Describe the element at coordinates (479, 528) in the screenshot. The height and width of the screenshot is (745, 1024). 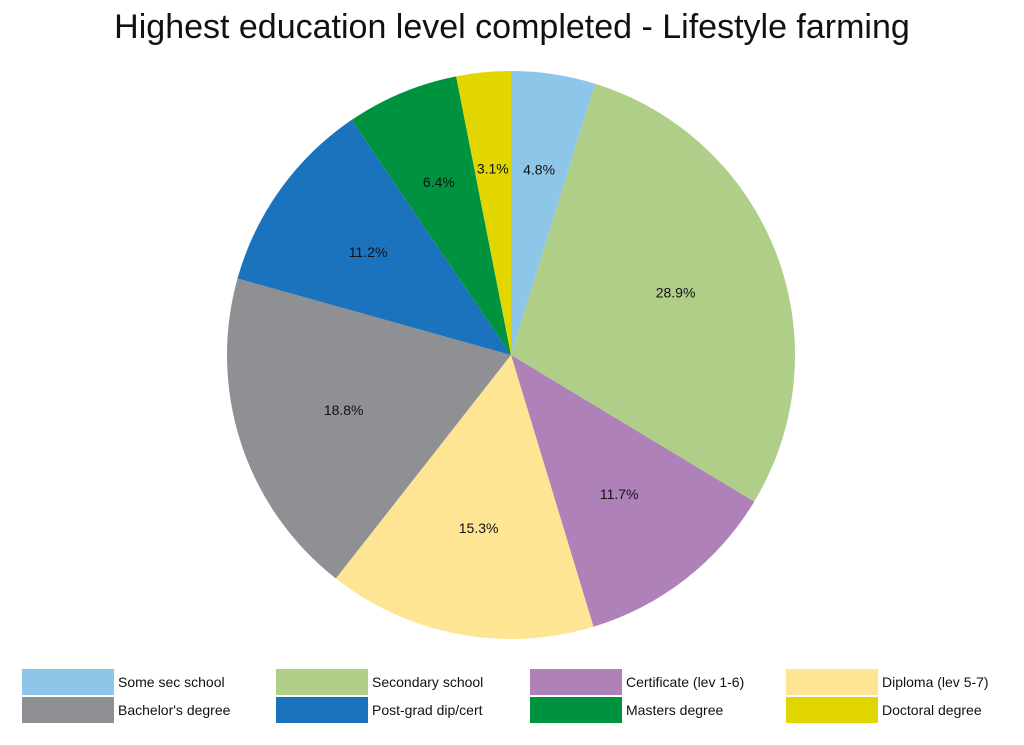
I see `slice-data-label: 15.3%` at that location.